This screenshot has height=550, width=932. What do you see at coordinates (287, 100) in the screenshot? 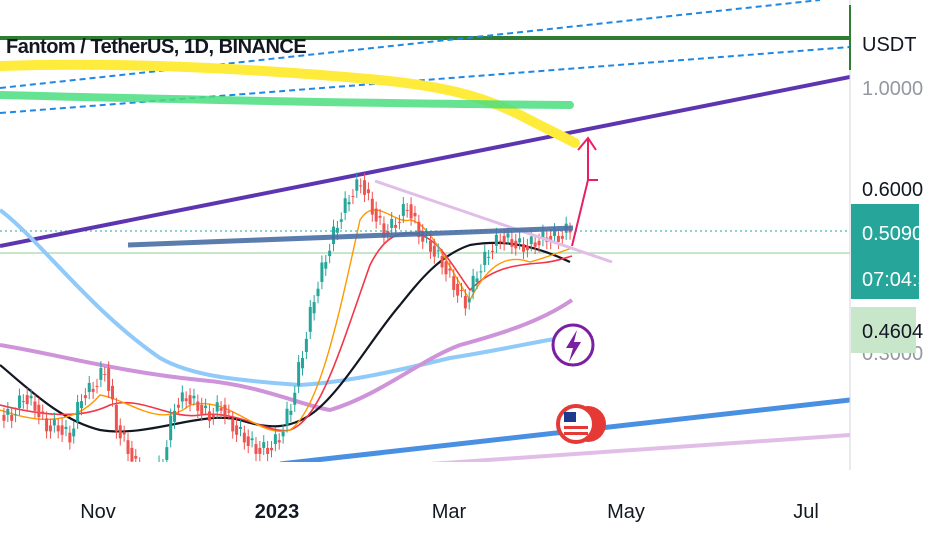
I see `green-moving-average` at bounding box center [287, 100].